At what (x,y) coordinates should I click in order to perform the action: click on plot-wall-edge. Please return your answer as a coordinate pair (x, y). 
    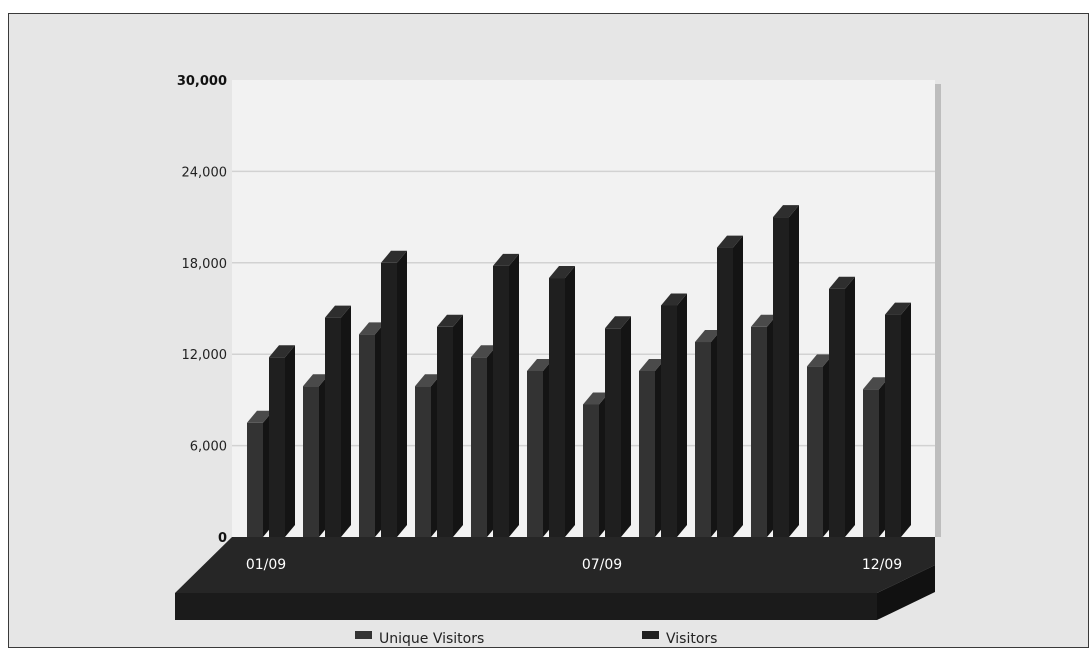
    Looking at the image, I should click on (938, 310).